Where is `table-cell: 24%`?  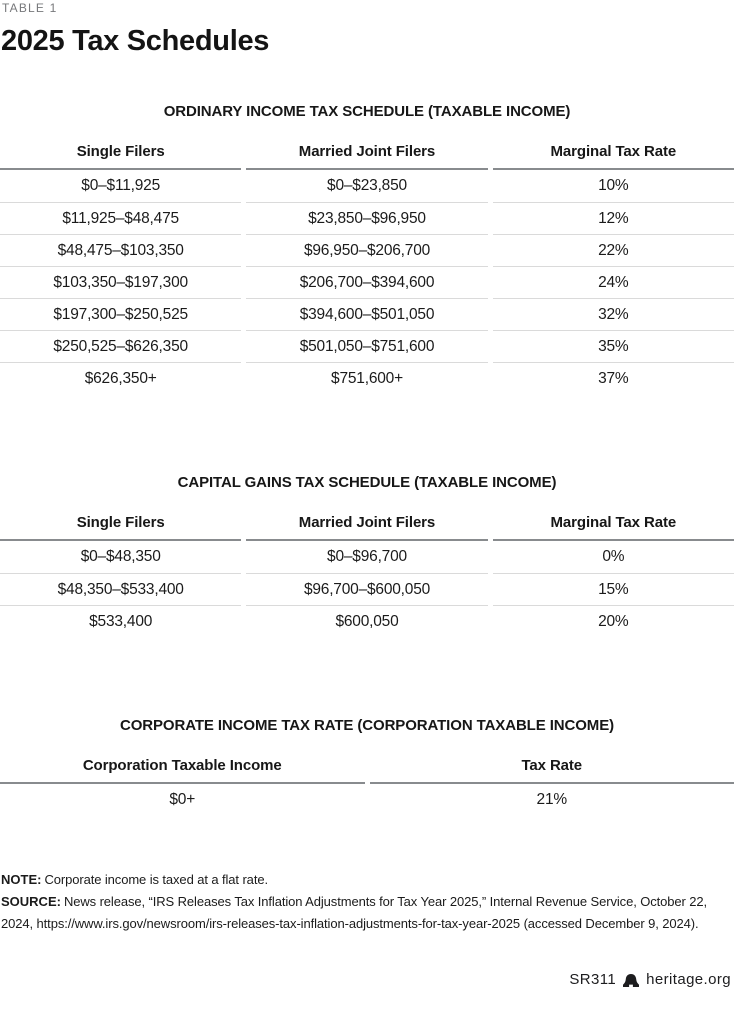
table-cell: 24% is located at coordinates (613, 282).